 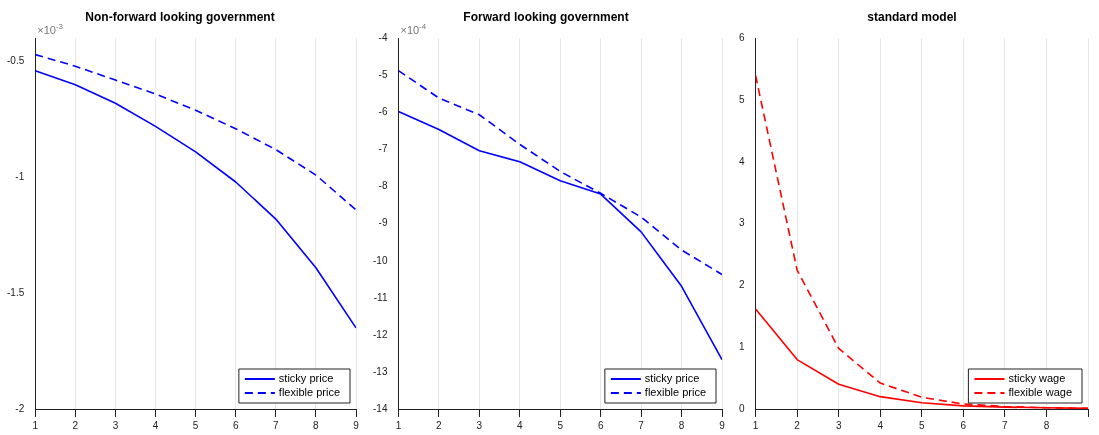 I want to click on y-tick-label: -11, so click(x=380, y=297).